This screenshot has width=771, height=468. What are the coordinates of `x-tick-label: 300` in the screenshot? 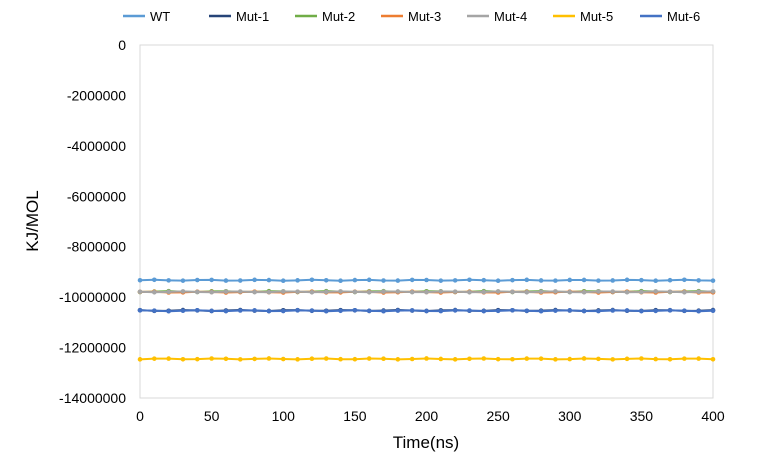 It's located at (570, 416).